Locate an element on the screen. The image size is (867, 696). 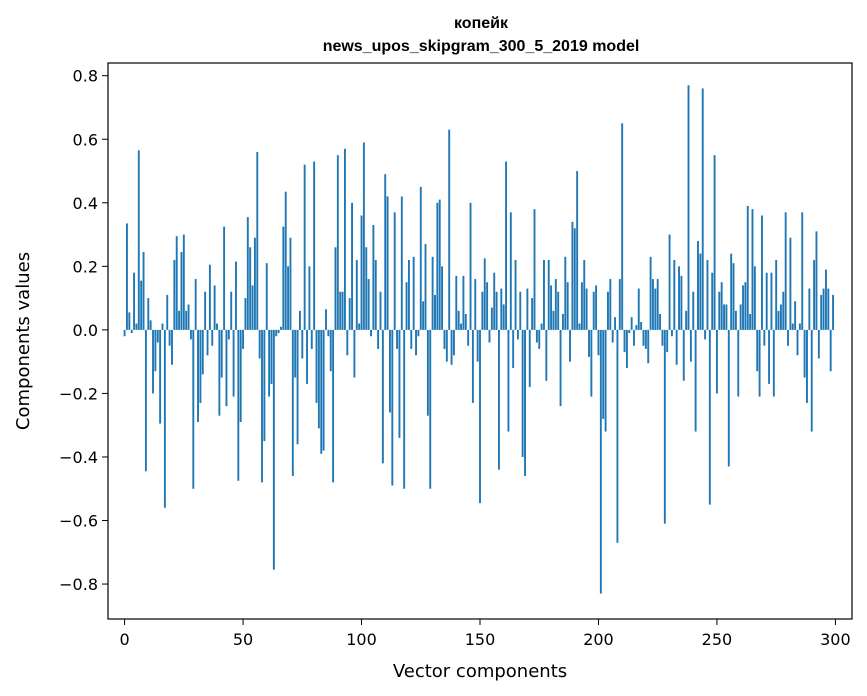
x-tick-label: 50 is located at coordinates (243, 639).